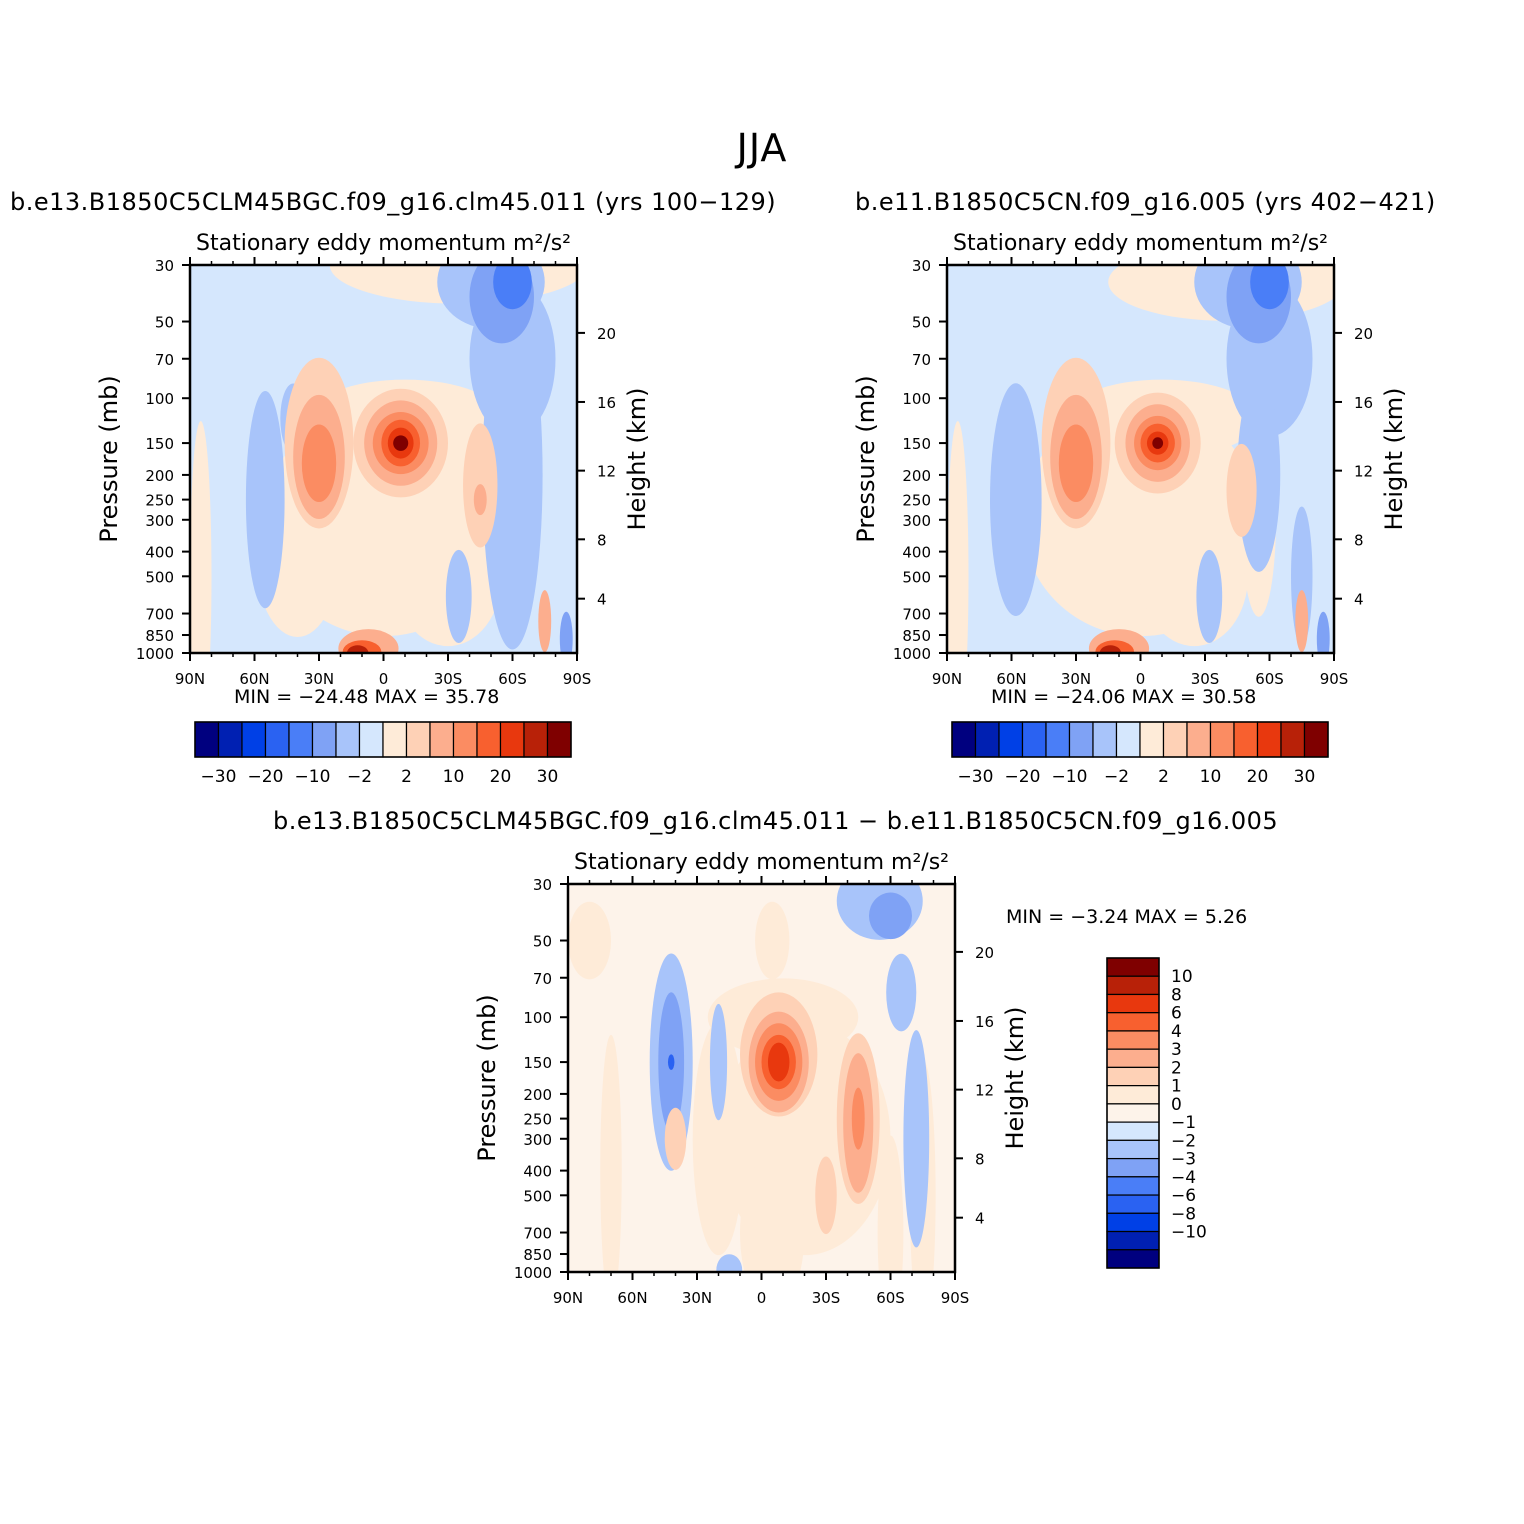 The image size is (1524, 1524). Describe the element at coordinates (916, 399) in the screenshot. I see `y-tick-label: 100` at that location.